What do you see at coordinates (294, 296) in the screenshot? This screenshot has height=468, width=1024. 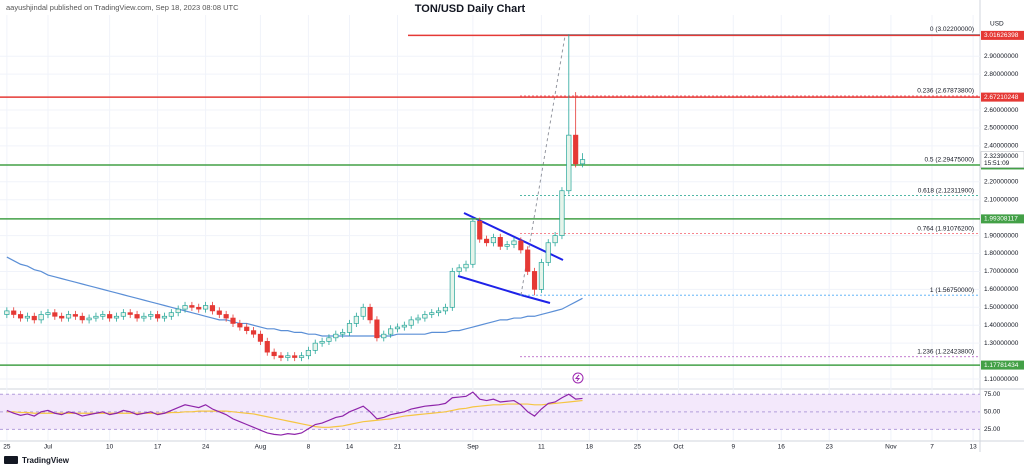 I see `moving-average` at bounding box center [294, 296].